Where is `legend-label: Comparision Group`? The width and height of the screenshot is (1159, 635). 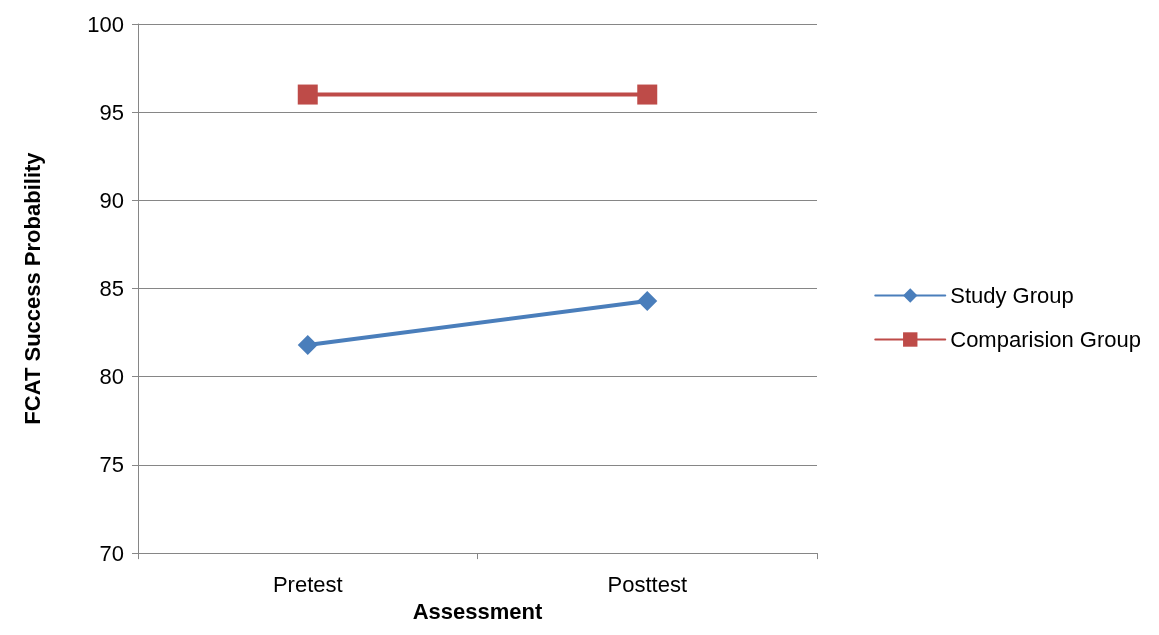
legend-label: Comparision Group is located at coordinates (1045, 339).